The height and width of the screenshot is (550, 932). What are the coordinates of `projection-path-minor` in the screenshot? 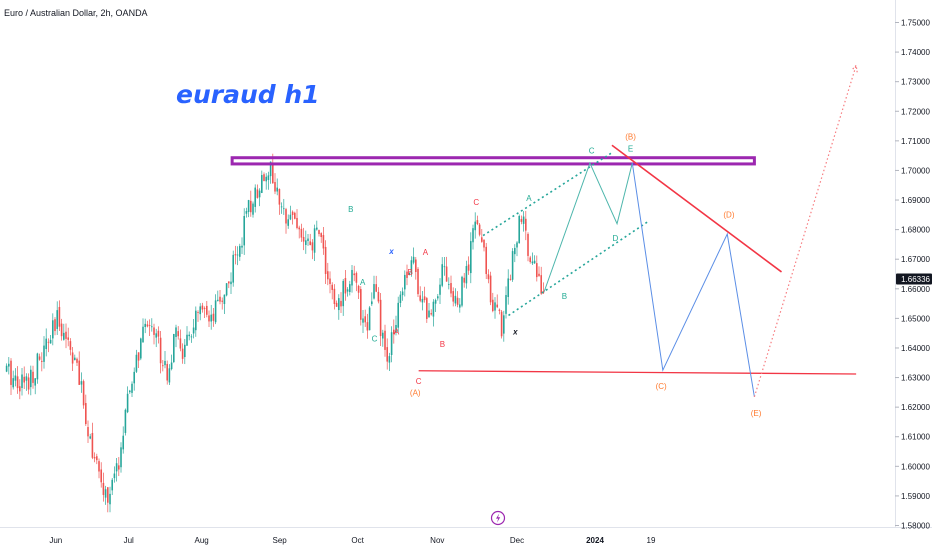 It's located at (588, 226).